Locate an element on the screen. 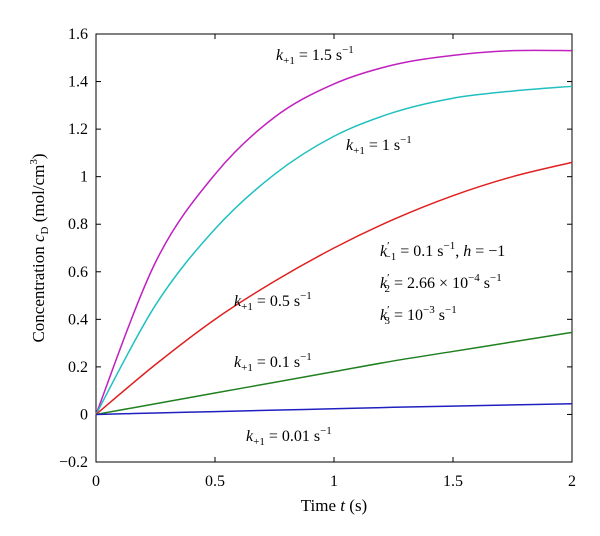 This screenshot has width=600, height=536. x-tick-label: 1.5 is located at coordinates (453, 481).